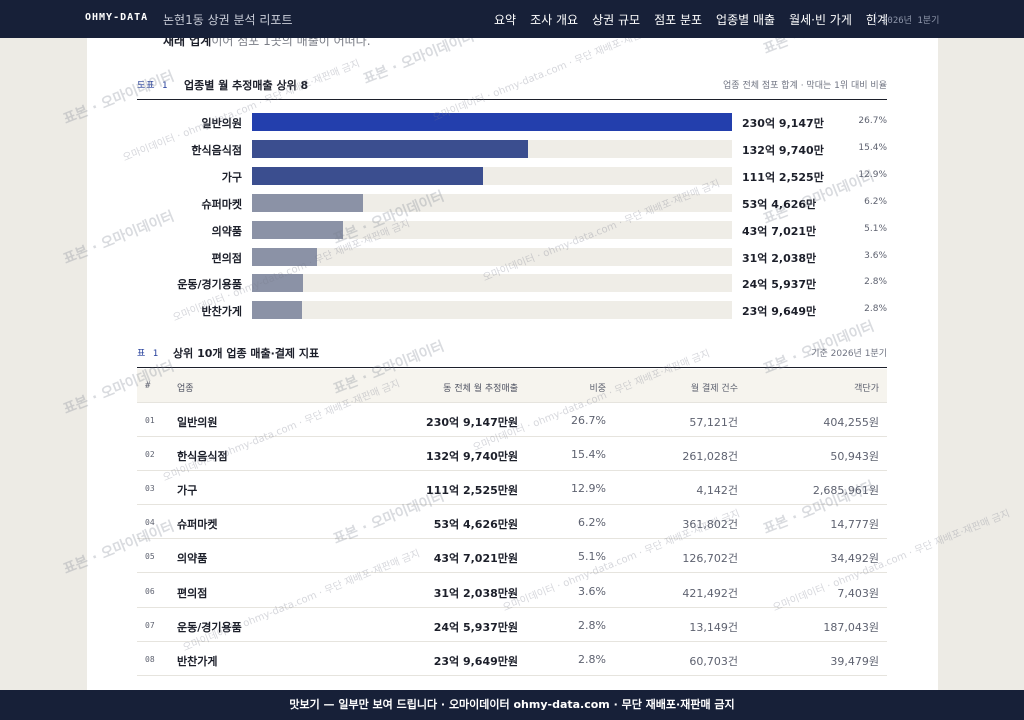 This screenshot has height=720, width=1024. I want to click on cell-payments: 60,703건, so click(713, 661).